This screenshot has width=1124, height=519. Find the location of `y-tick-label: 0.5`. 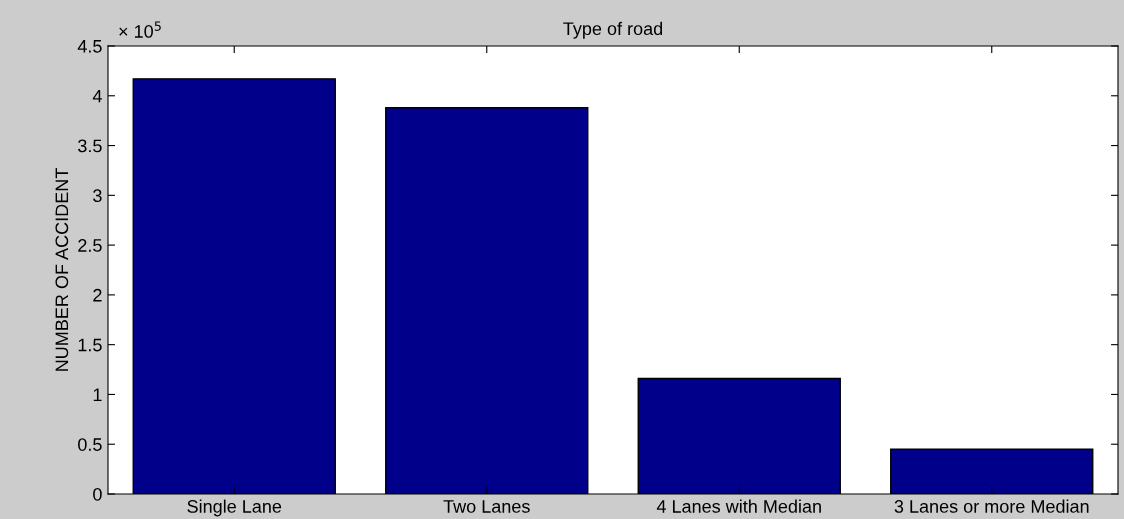

y-tick-label: 0.5 is located at coordinates (90, 444).